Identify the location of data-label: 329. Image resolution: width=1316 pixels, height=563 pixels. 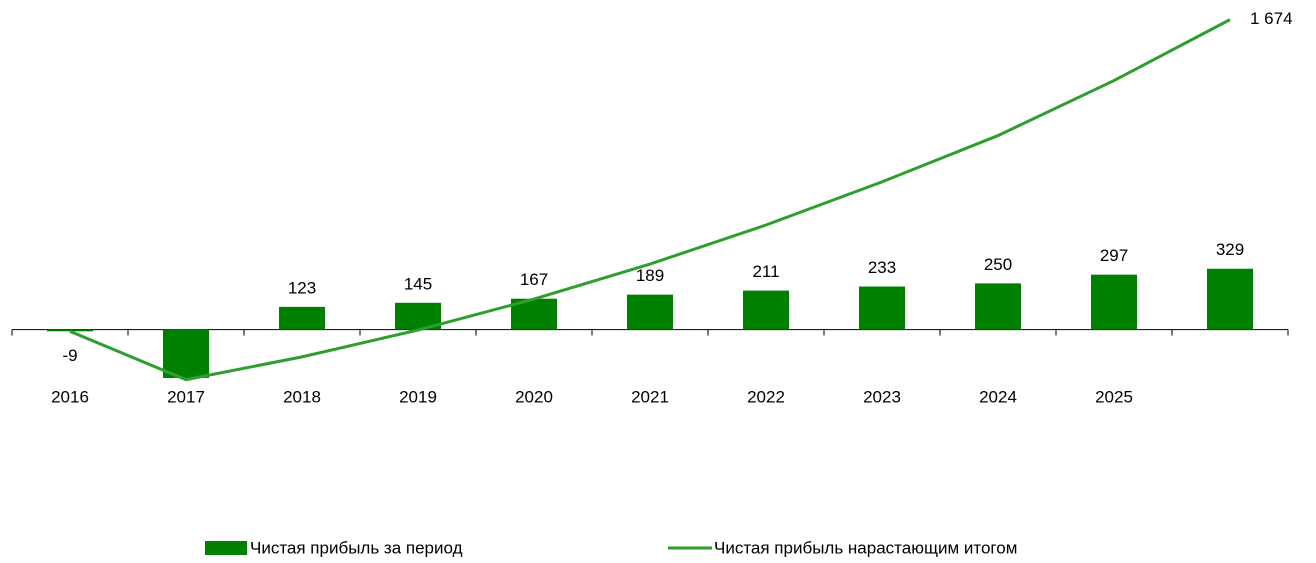
(1230, 249).